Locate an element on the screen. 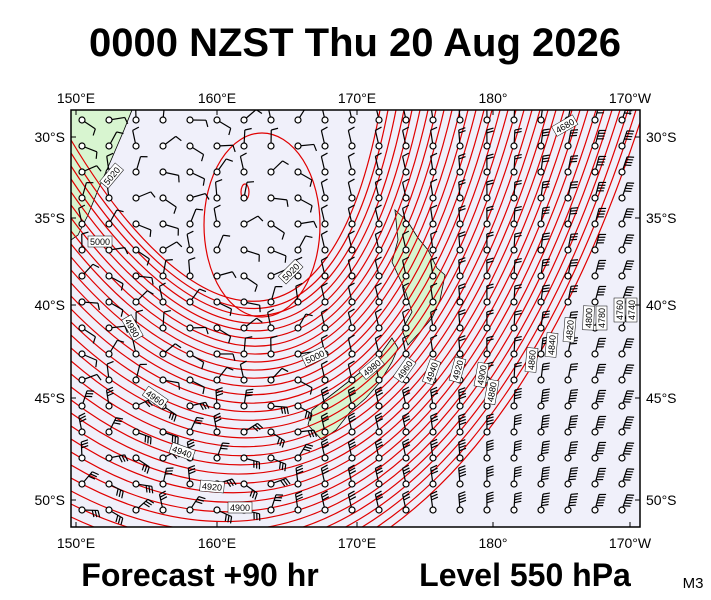 The image size is (711, 600). lon-label-top: 150°E is located at coordinates (76, 98).